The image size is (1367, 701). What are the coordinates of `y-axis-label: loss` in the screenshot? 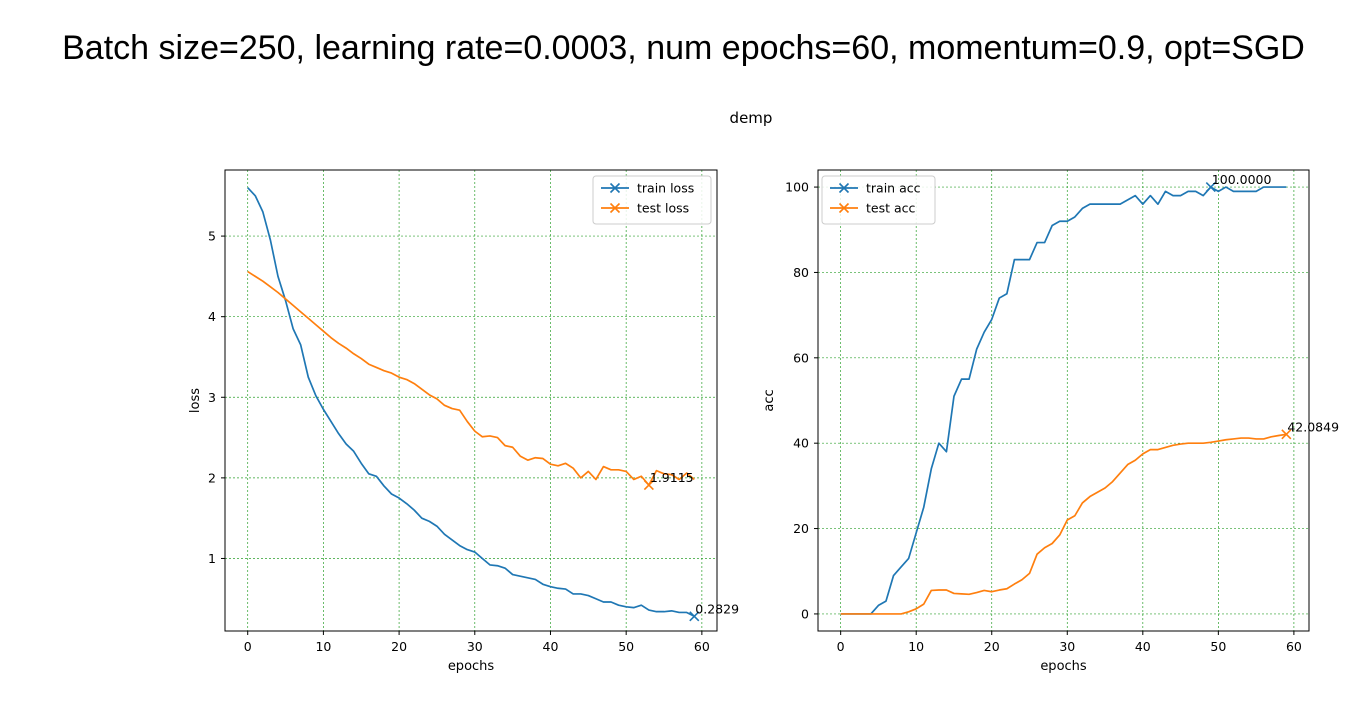 It's located at (195, 400).